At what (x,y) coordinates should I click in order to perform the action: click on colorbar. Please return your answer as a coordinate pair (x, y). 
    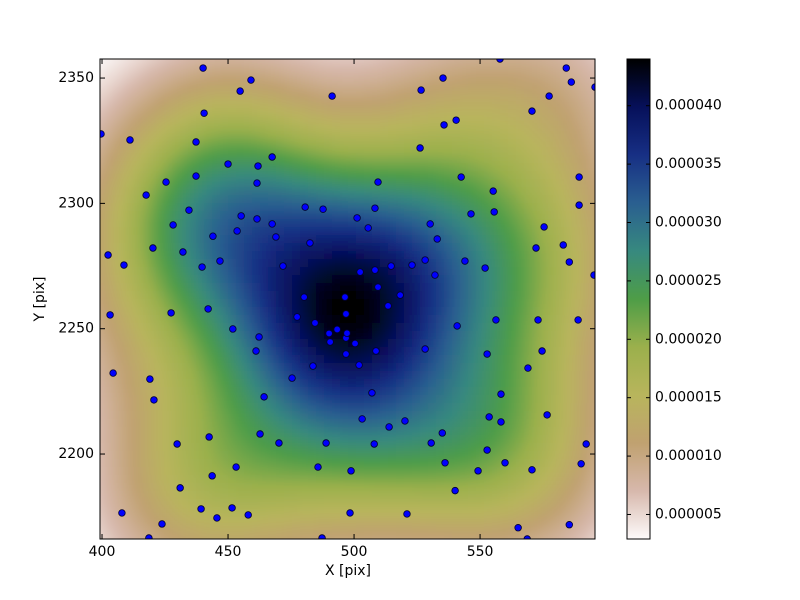
    Looking at the image, I should click on (638, 299).